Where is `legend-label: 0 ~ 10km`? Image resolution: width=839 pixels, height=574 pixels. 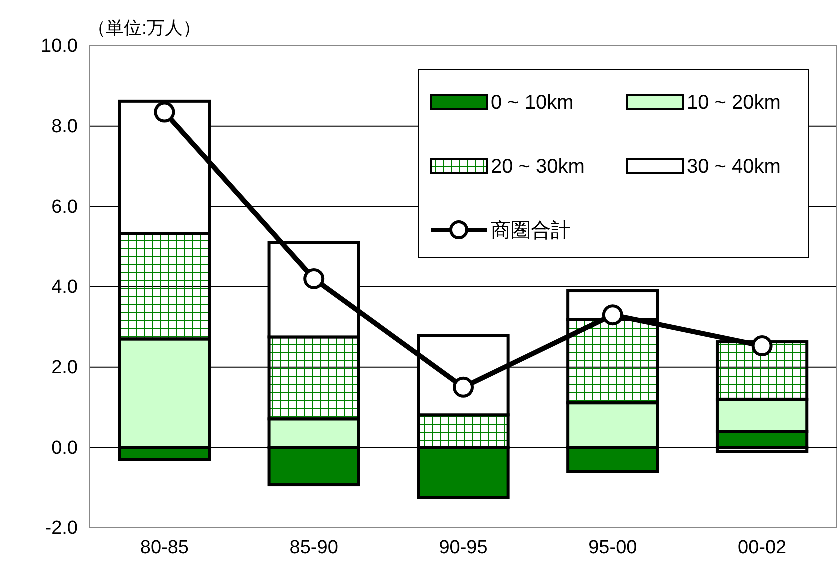 legend-label: 0 ~ 10km is located at coordinates (532, 103).